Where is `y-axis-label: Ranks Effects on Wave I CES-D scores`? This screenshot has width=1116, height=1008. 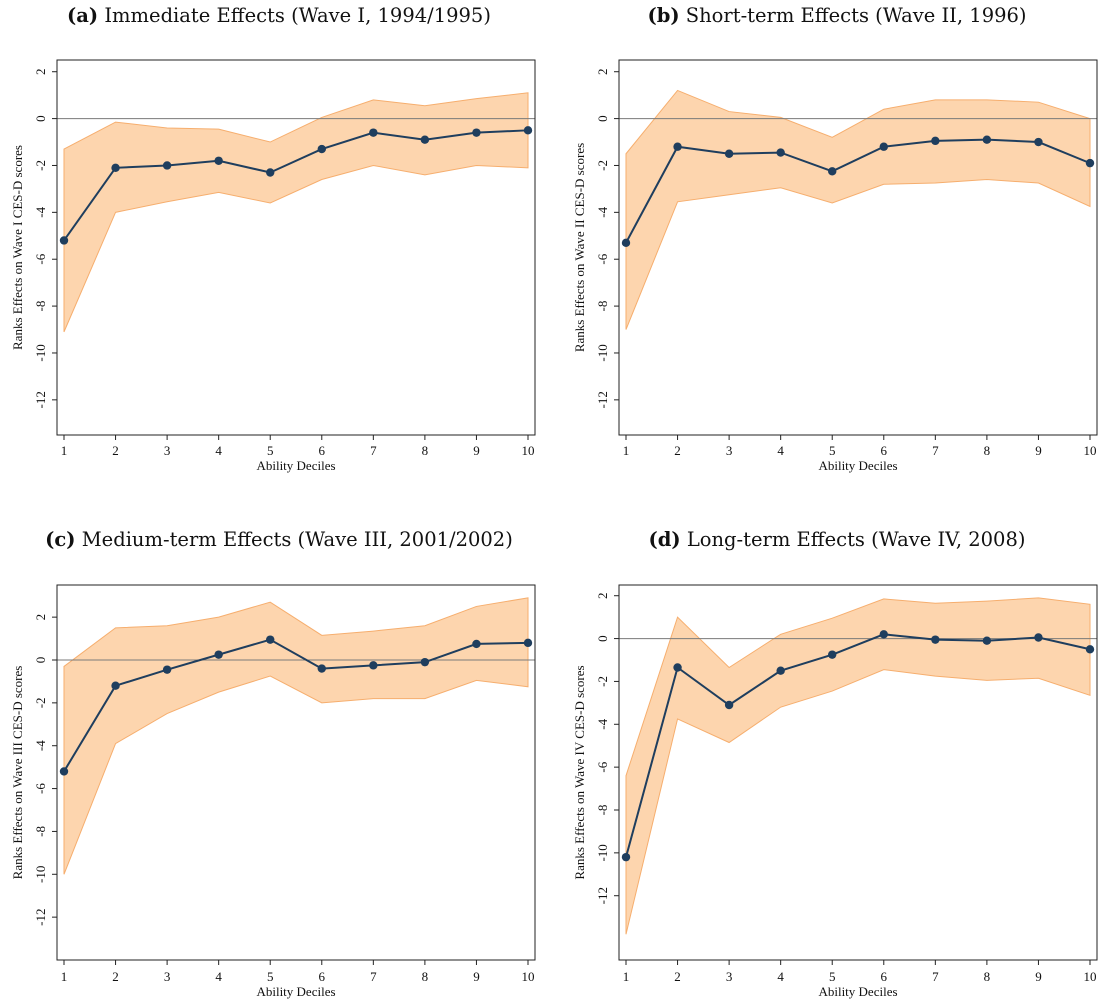 y-axis-label: Ranks Effects on Wave I CES-D scores is located at coordinates (17, 247).